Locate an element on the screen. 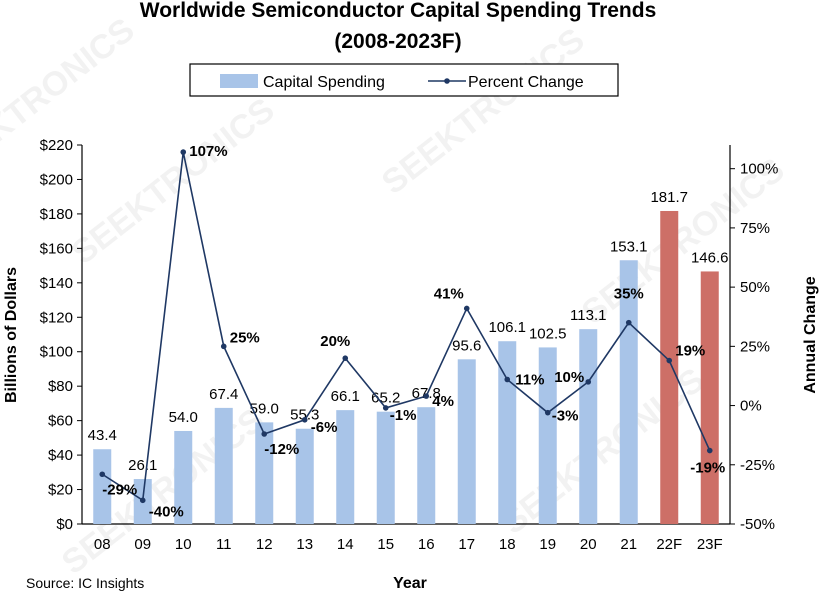  line-value-label: 19% is located at coordinates (690, 351).